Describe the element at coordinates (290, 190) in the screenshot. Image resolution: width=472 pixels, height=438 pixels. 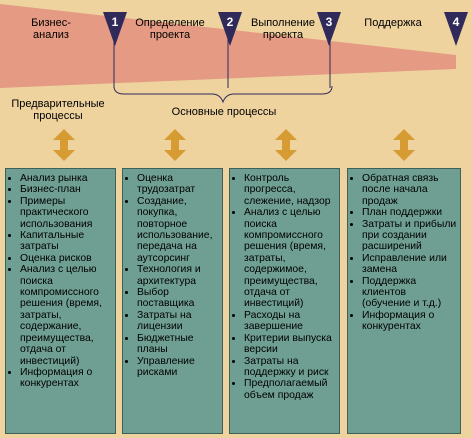
I see `list-item: Контроль прогресса, слежение, надзор` at that location.